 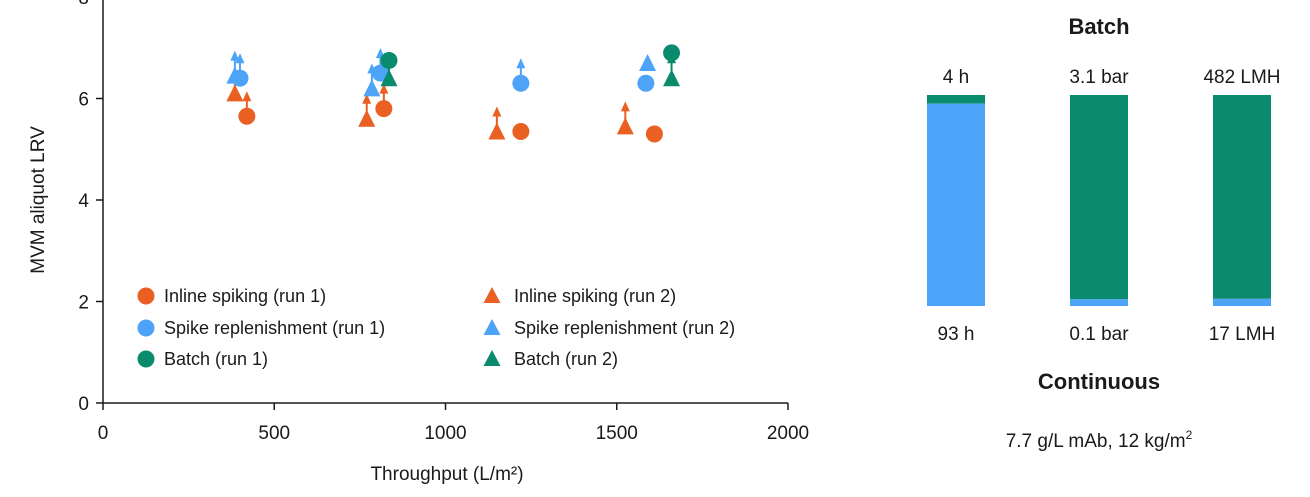 I want to click on scatter-points, so click(x=453, y=93).